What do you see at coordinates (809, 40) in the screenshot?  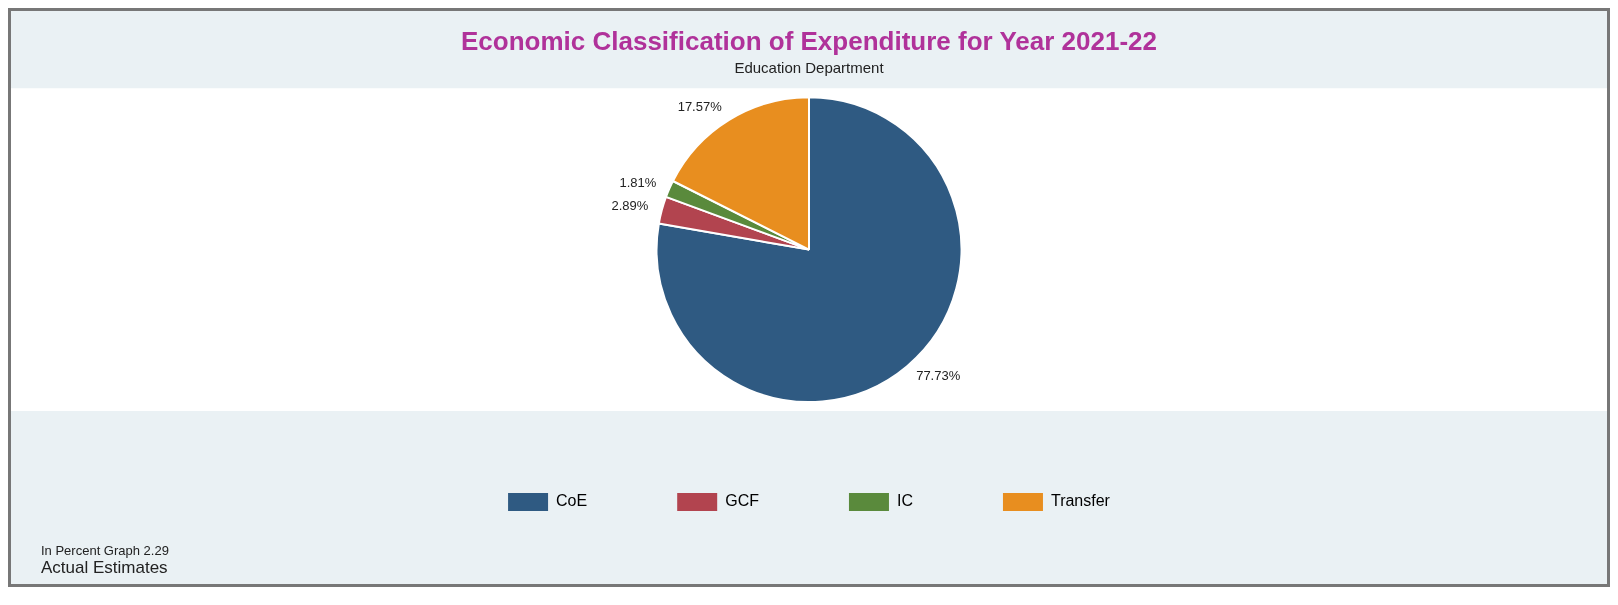 I see `chart-title: Economic Classification of Expenditure for Year 2021-22` at bounding box center [809, 40].